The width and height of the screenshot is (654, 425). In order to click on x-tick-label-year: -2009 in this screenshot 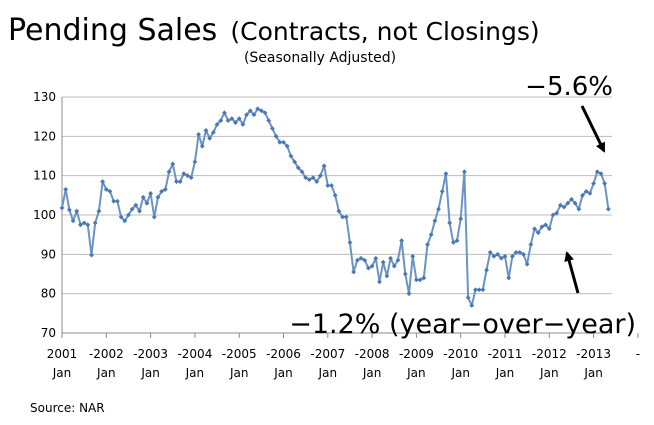, I will do `click(416, 354)`.